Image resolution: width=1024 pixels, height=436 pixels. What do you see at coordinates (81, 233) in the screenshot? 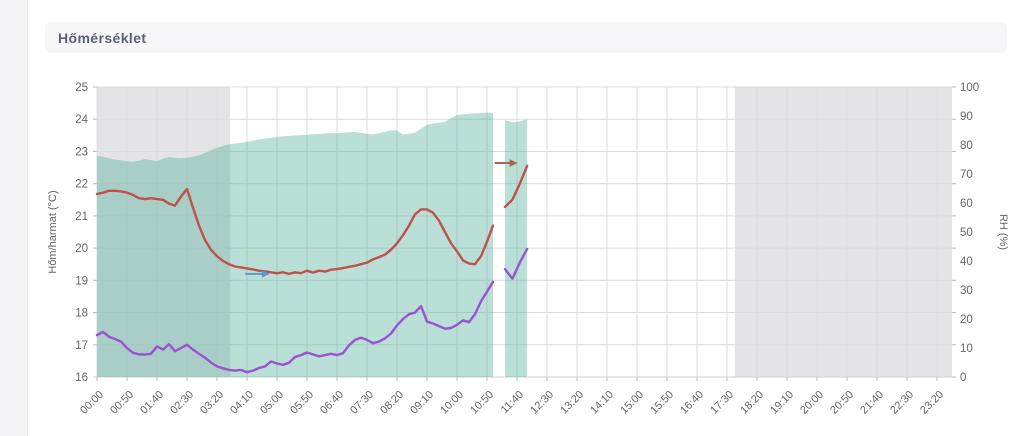
I see `left-axis-labels: 16 17 18 19 20 21 22 23 24 25` at bounding box center [81, 233].